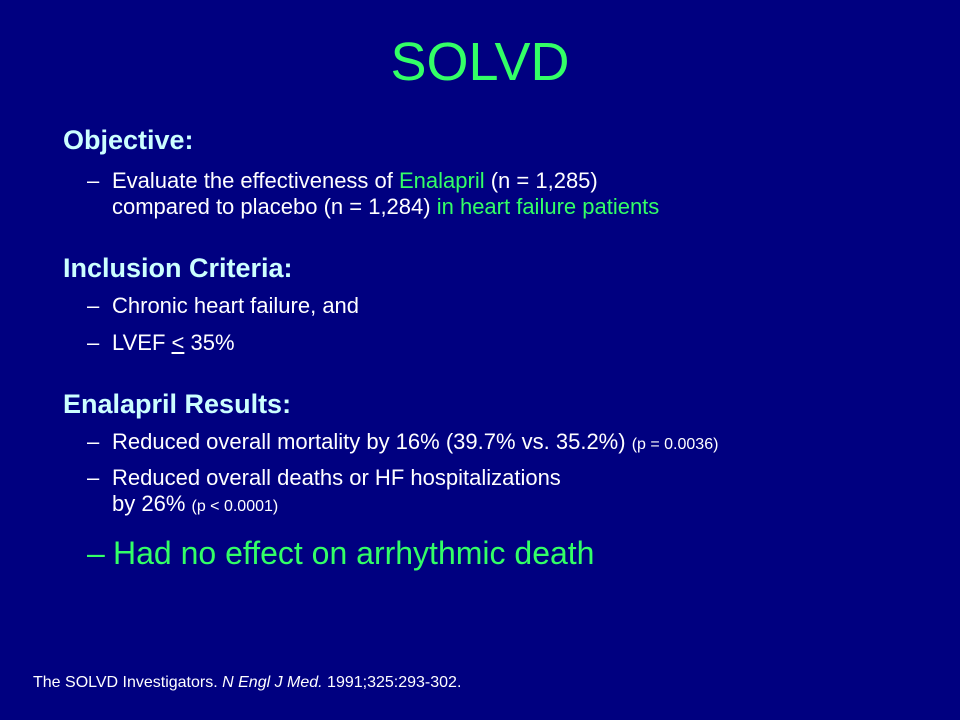  What do you see at coordinates (128, 140) in the screenshot?
I see `objective-heading: Objective:` at bounding box center [128, 140].